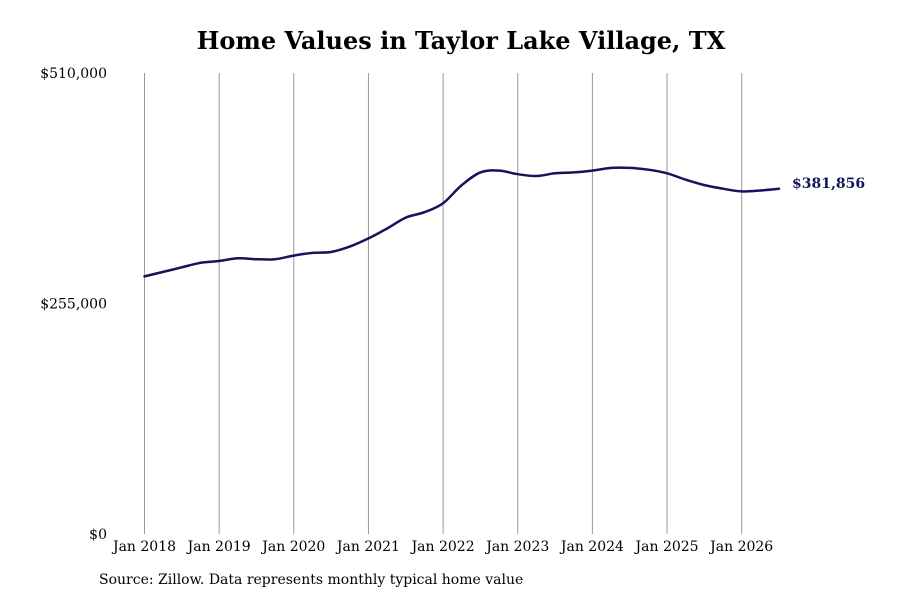  Describe the element at coordinates (218, 547) in the screenshot. I see `x-tick-label: Jan 2019` at that location.